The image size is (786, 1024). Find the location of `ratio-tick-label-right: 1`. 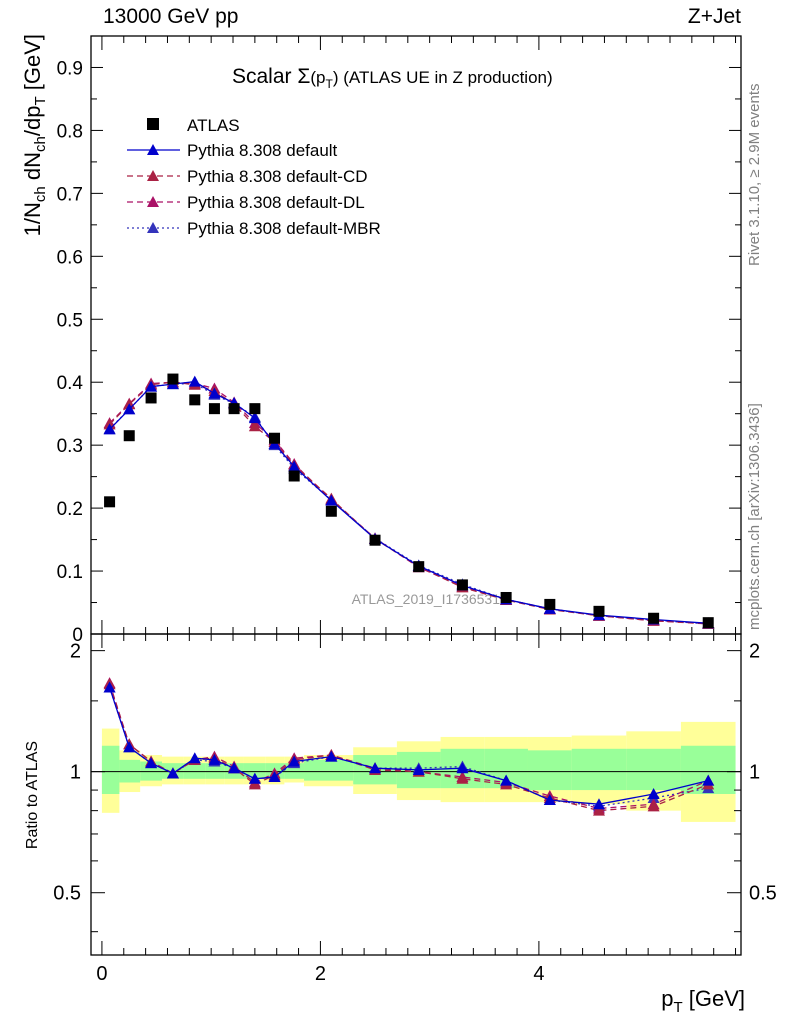

ratio-tick-label-right: 1 is located at coordinates (754, 773).